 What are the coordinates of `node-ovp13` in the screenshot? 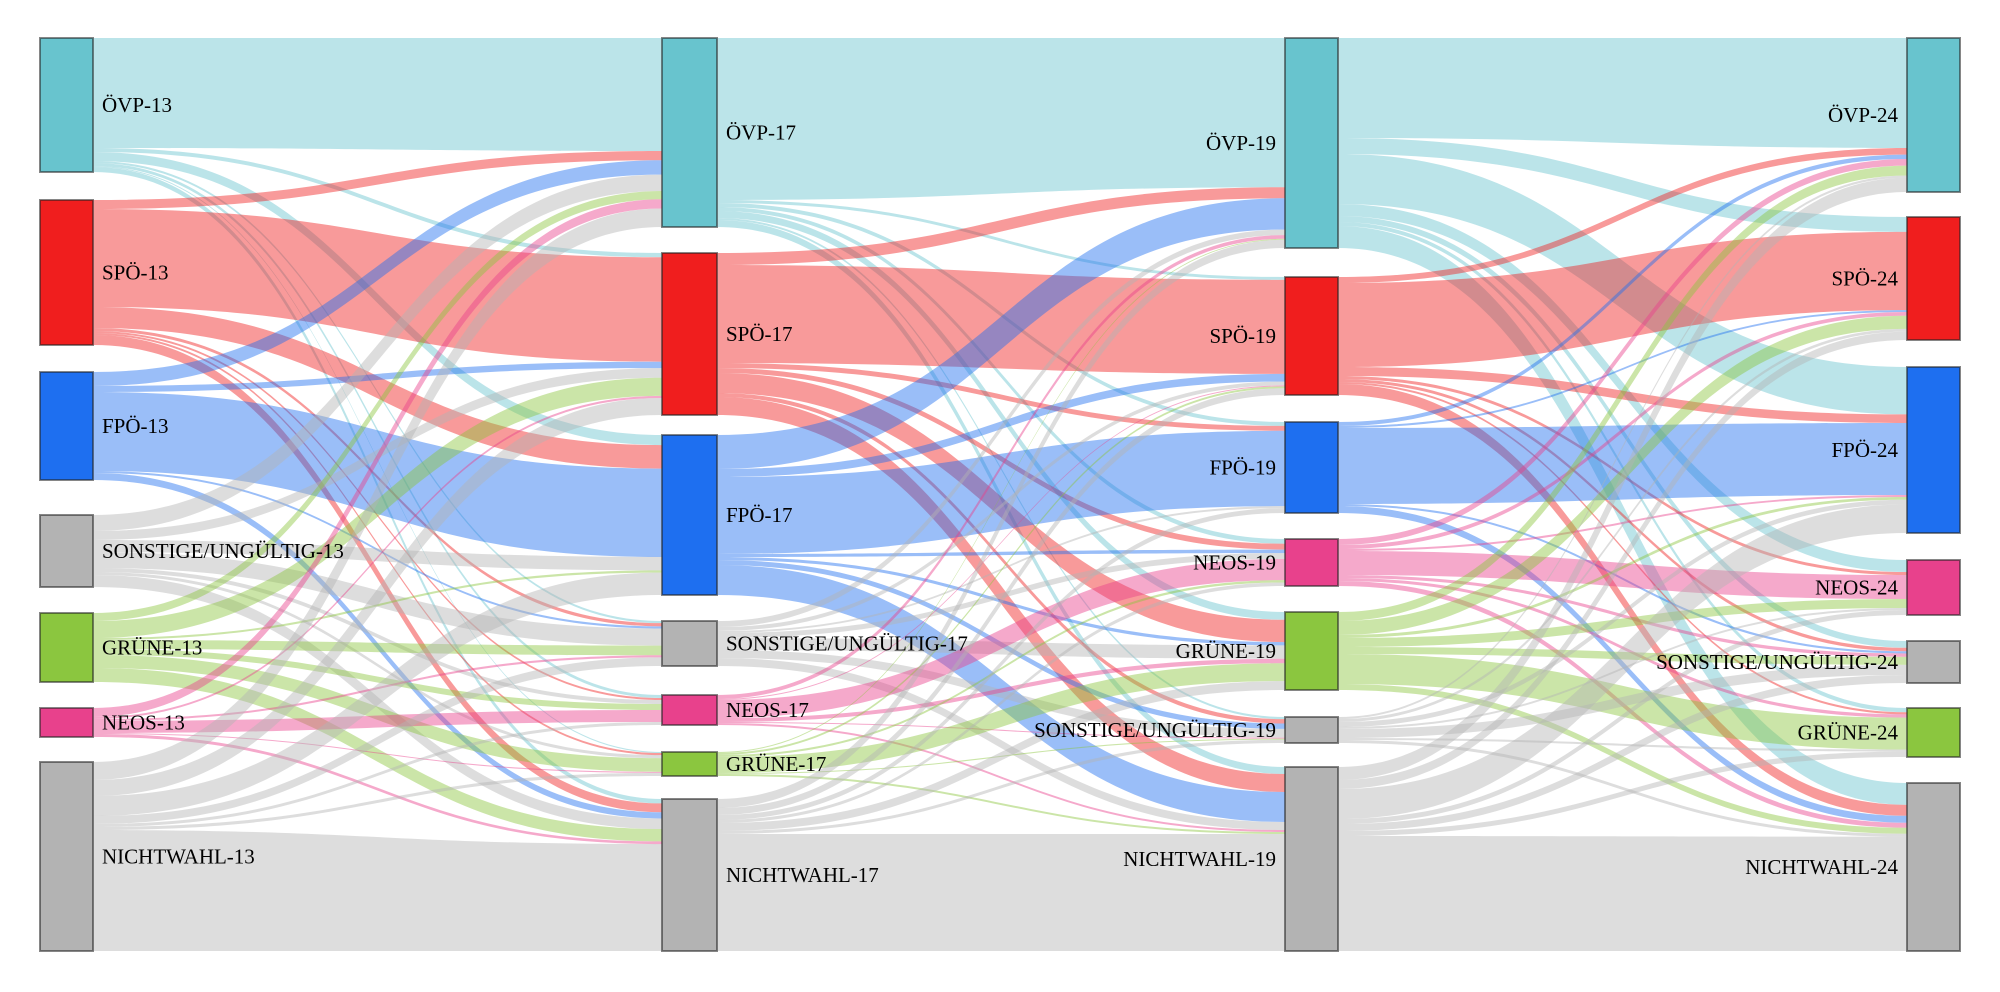 It's located at (66, 105).